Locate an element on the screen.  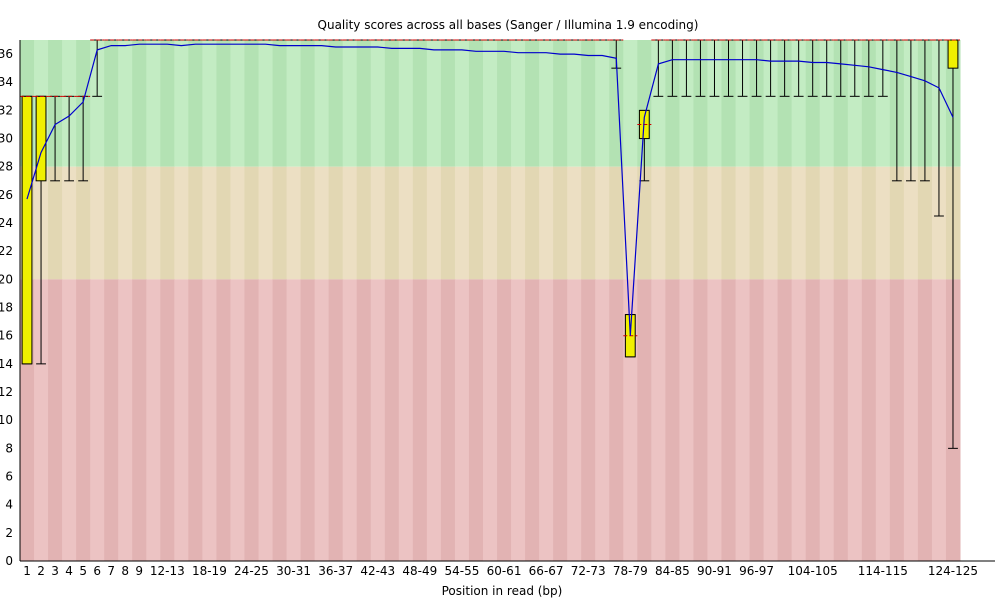
y-tick-label: 32 is located at coordinates (6, 110).